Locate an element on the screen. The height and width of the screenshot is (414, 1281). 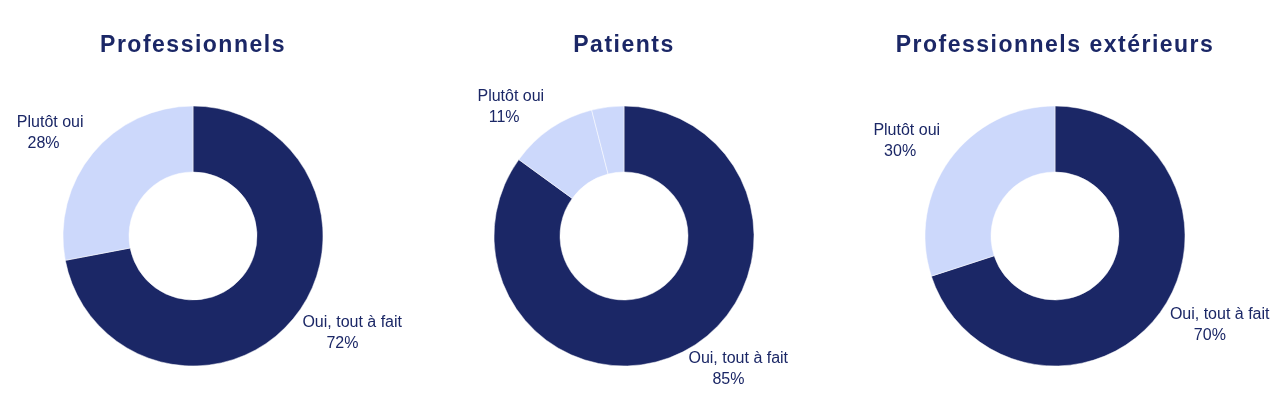
data-label: 30% is located at coordinates (900, 150).